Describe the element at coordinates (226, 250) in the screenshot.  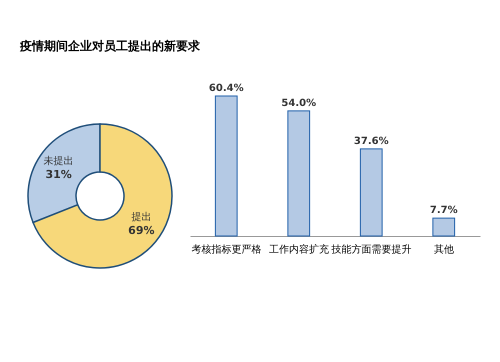
I see `x-tick-label: 考核指标更严格` at that location.